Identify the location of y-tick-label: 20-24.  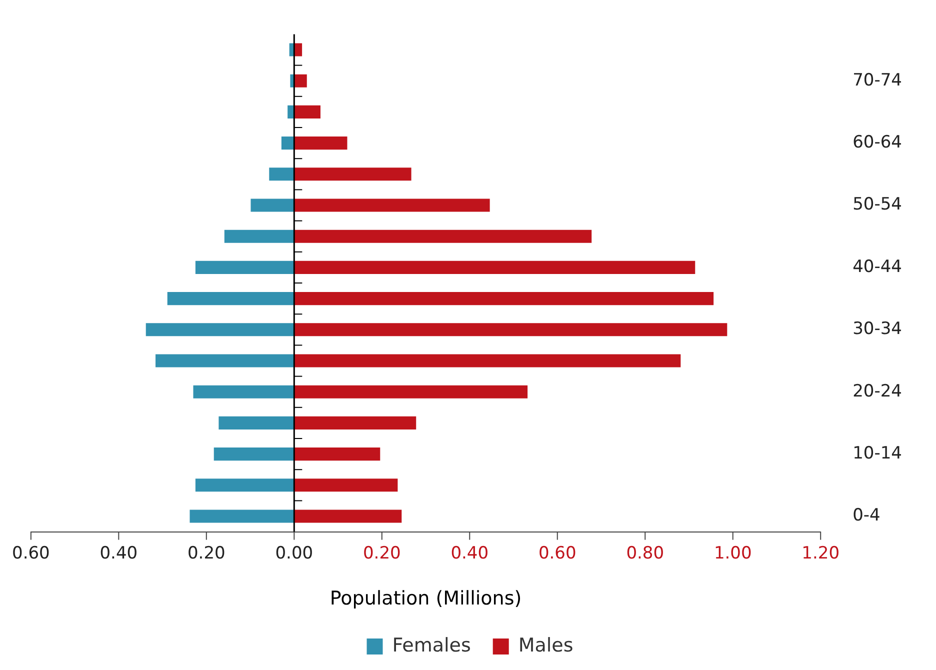
(877, 391).